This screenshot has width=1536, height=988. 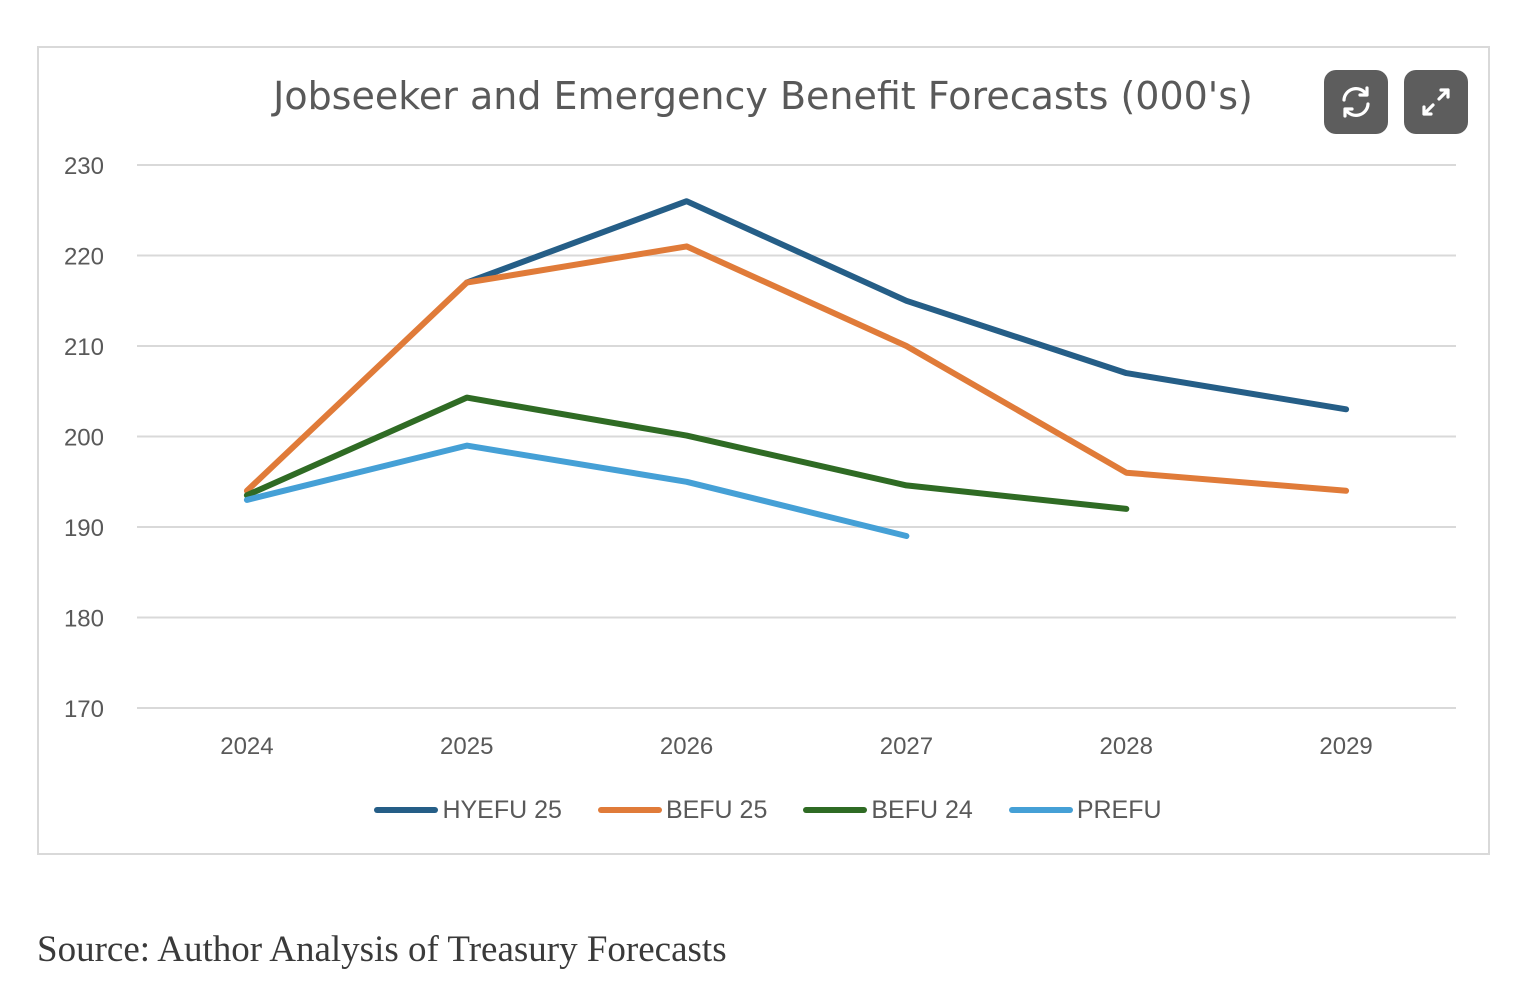 What do you see at coordinates (686, 746) in the screenshot?
I see `x-tick-label: 2026` at bounding box center [686, 746].